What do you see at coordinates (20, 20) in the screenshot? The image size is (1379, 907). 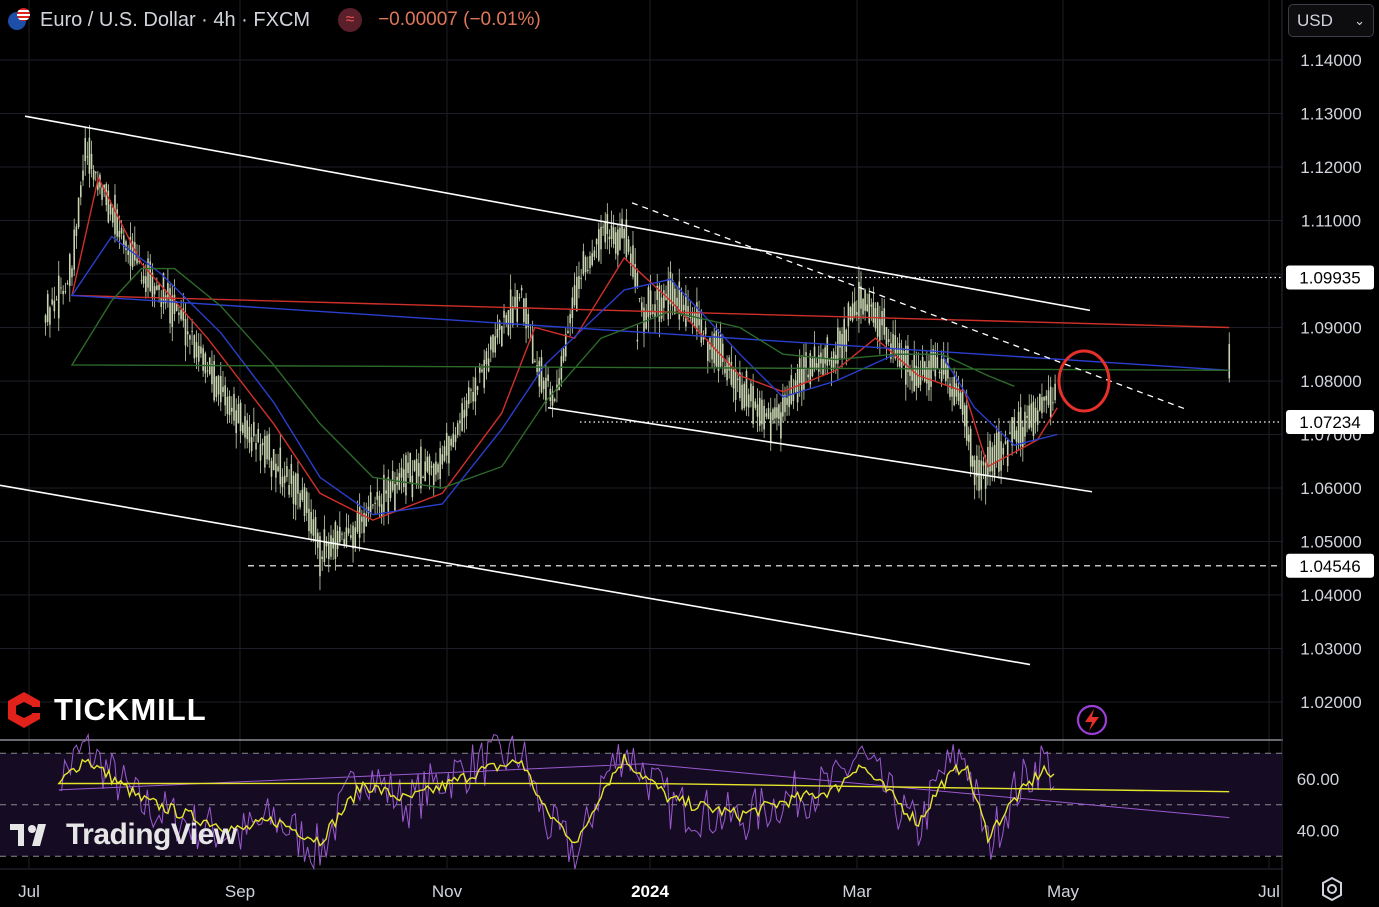 I see `eurusd-flag-icon` at bounding box center [20, 20].